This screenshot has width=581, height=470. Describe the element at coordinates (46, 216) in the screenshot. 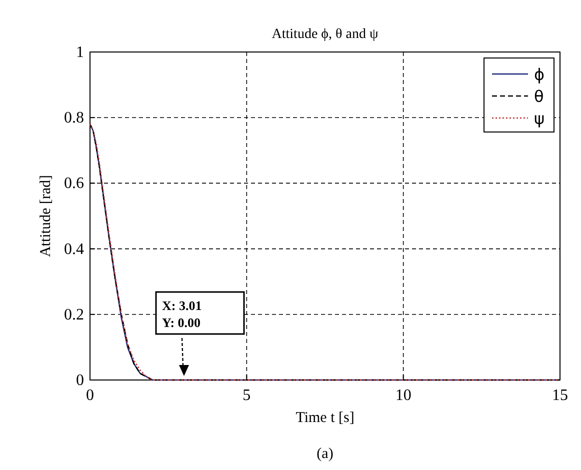

I see `y-axis-title: Attitude [rad]` at that location.